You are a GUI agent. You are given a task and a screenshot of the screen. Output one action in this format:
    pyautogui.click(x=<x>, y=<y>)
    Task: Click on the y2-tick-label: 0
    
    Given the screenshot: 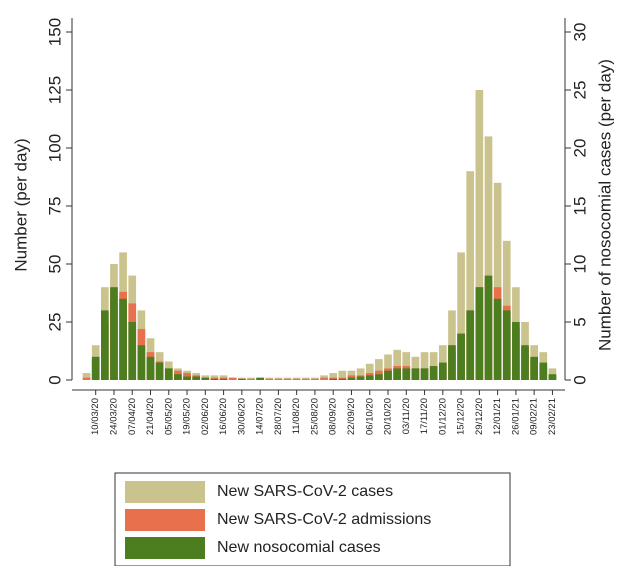 What is the action you would take?
    pyautogui.click(x=579, y=379)
    